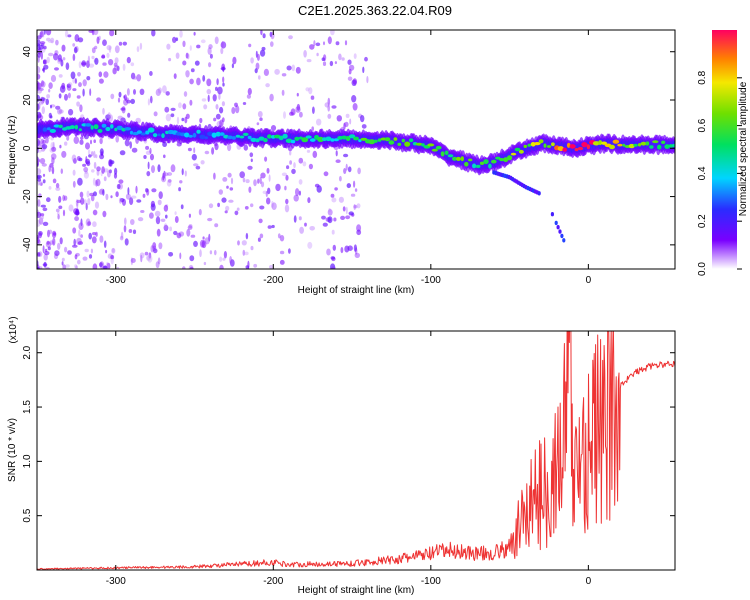 This screenshot has width=750, height=600. Describe the element at coordinates (375, 10) in the screenshot. I see `figure-title: C2E1.2025.363.22.04.R09` at that location.